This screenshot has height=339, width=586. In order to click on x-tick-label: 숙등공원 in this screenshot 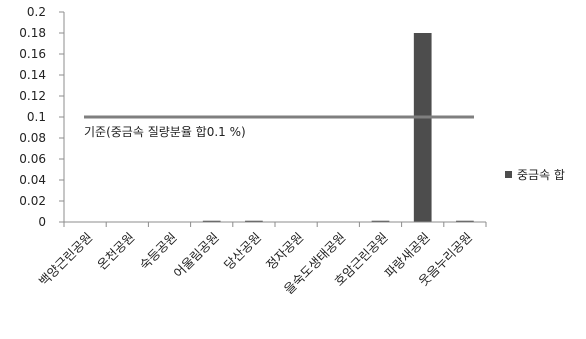, I will do `click(157, 251)`.